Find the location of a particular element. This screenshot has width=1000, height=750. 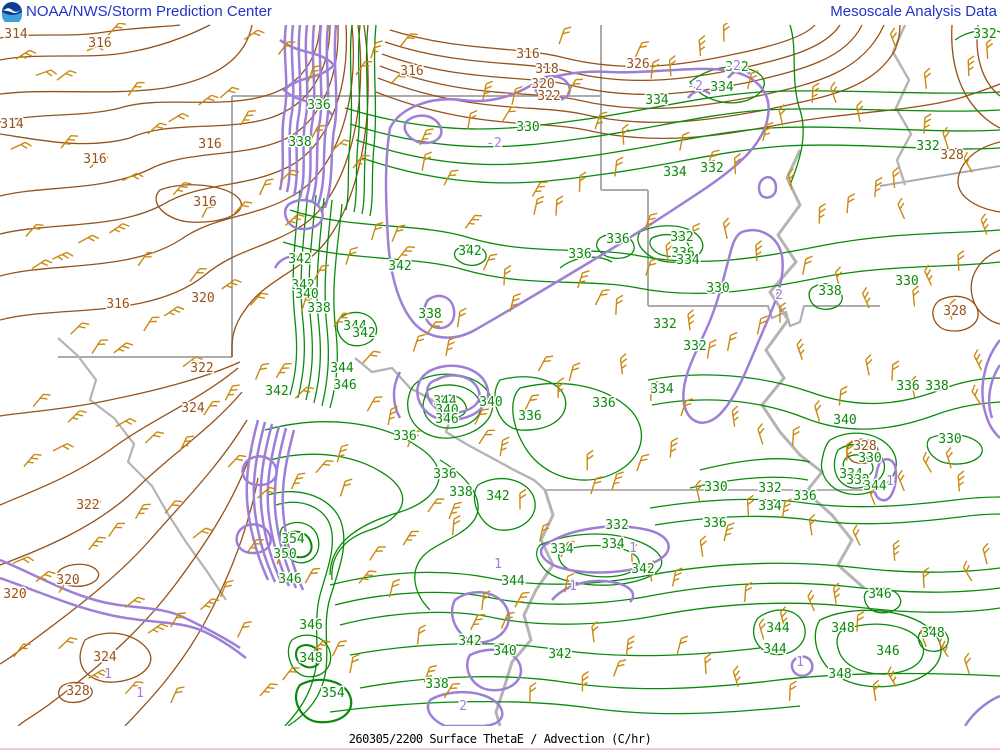

contour-label: 338 is located at coordinates (429, 314).